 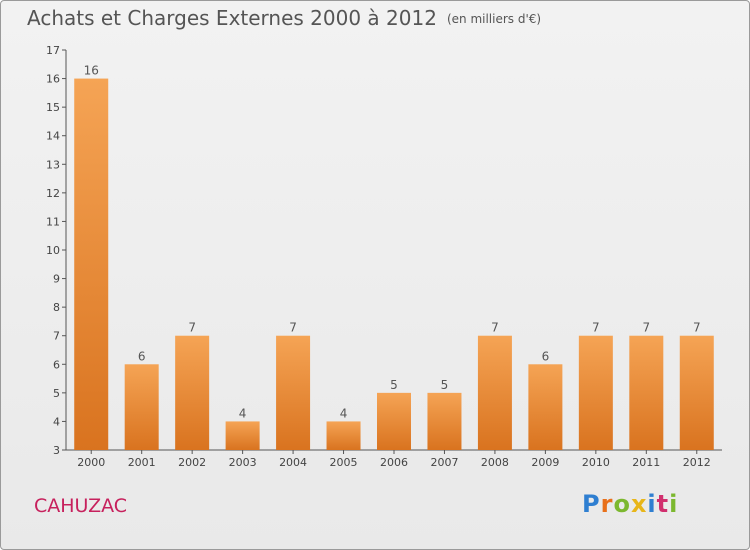 I want to click on bar-2010, so click(x=595, y=392).